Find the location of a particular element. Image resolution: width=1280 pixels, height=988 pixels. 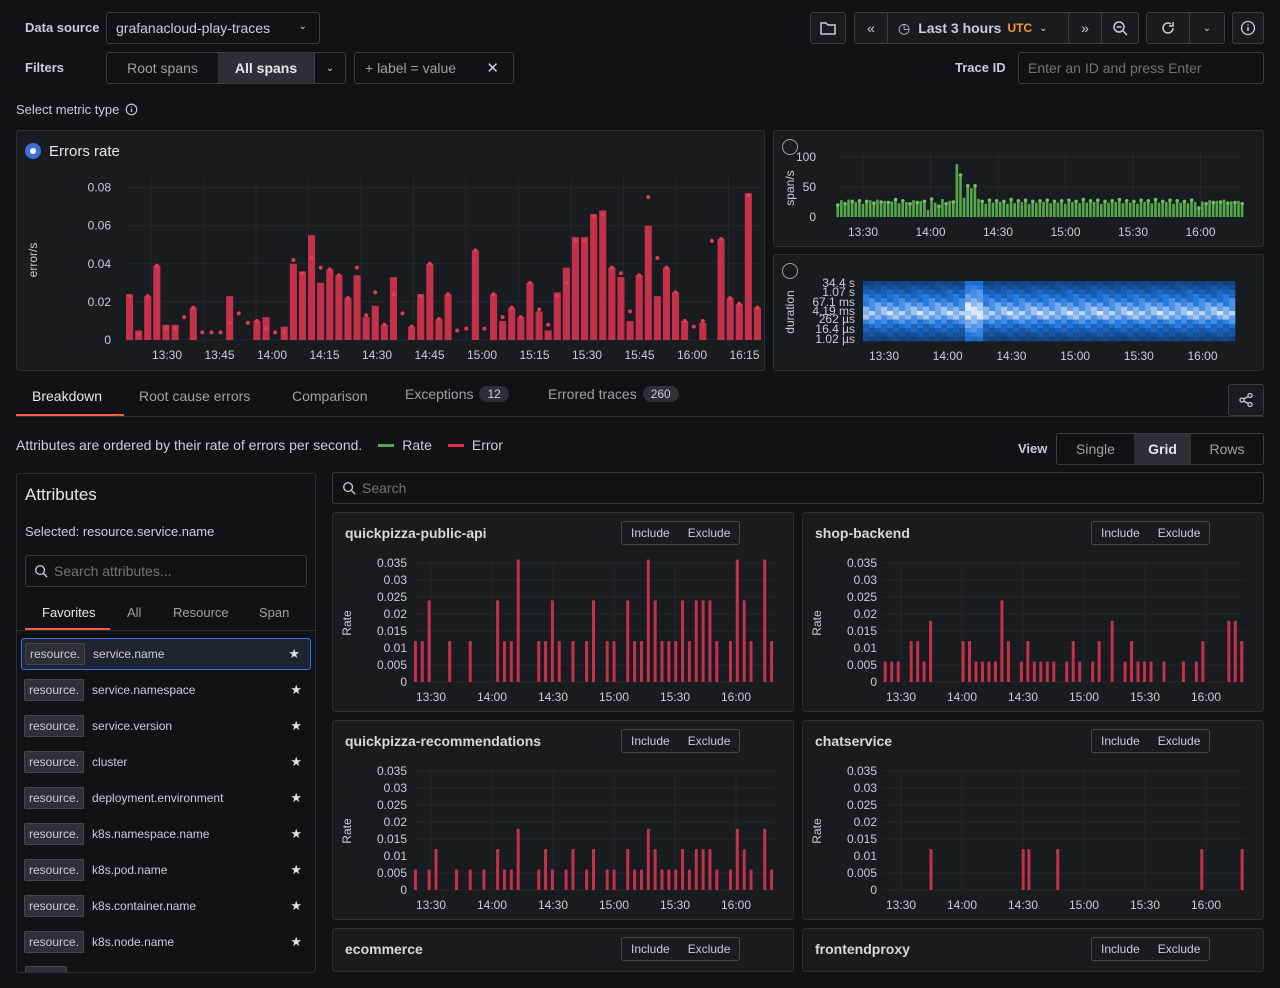

breakdown-search is located at coordinates (798, 488).